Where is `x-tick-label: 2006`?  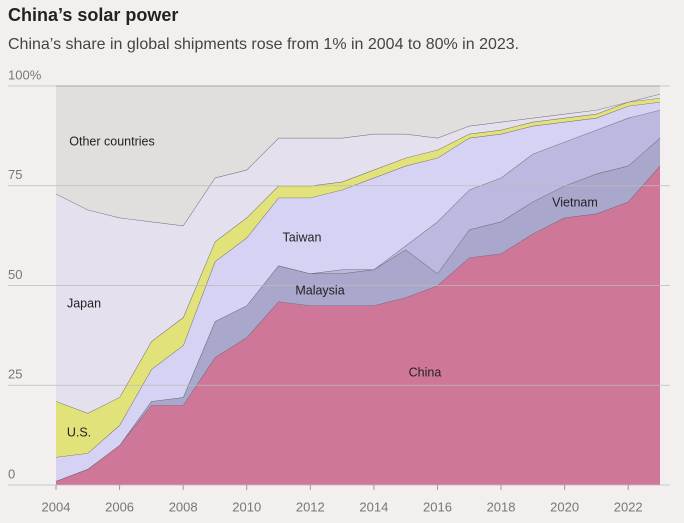
x-tick-label: 2006 is located at coordinates (119, 506).